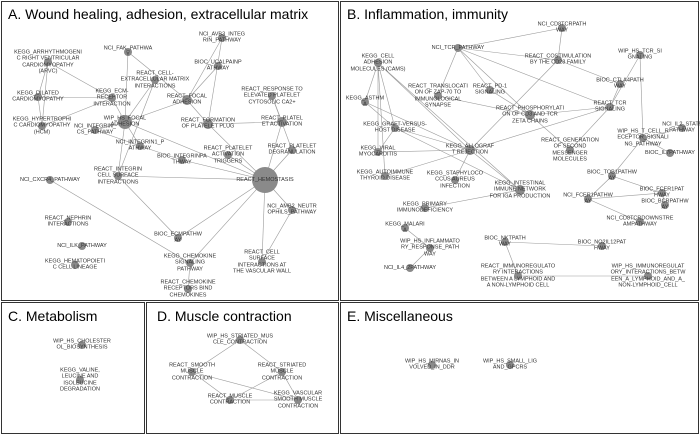 The height and width of the screenshot is (435, 700). I want to click on node-label: WIP_HS_TCR_SIGNALING, so click(640, 54).